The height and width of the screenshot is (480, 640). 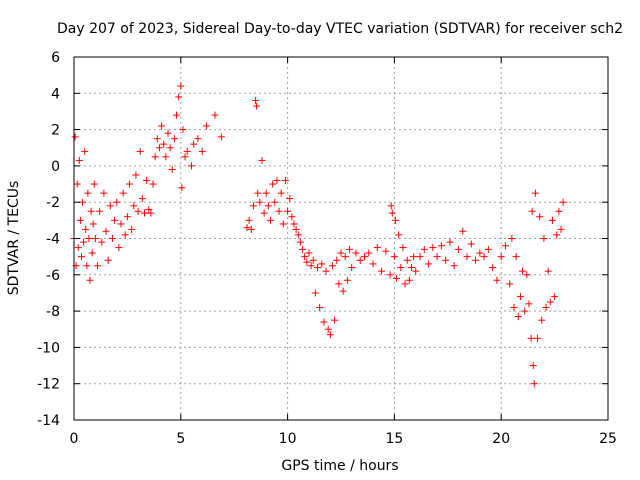 What do you see at coordinates (53, 312) in the screenshot?
I see `y-tick-label: -8` at bounding box center [53, 312].